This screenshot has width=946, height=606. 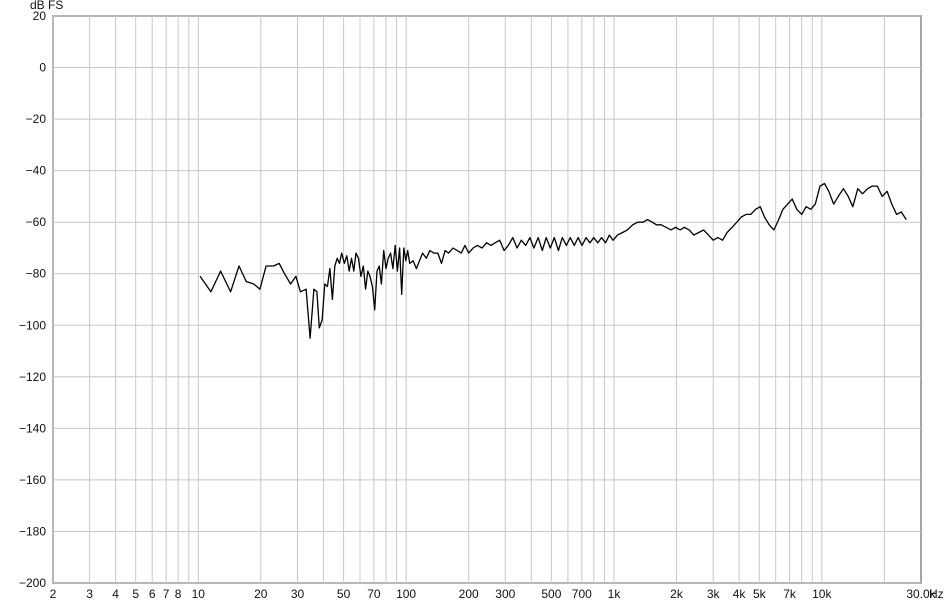 What do you see at coordinates (46, 6) in the screenshot?
I see `y-axis-label: dB FS` at bounding box center [46, 6].